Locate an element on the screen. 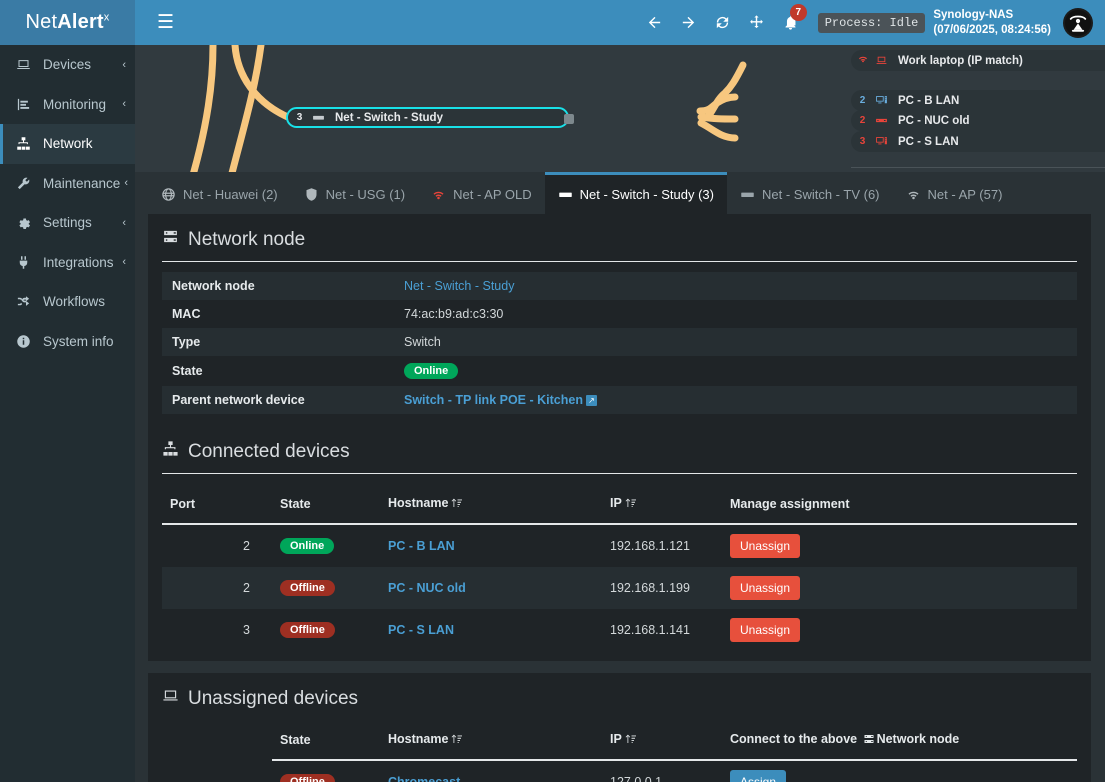  sidebar-item-settings: Settings ‹ is located at coordinates (67, 223).